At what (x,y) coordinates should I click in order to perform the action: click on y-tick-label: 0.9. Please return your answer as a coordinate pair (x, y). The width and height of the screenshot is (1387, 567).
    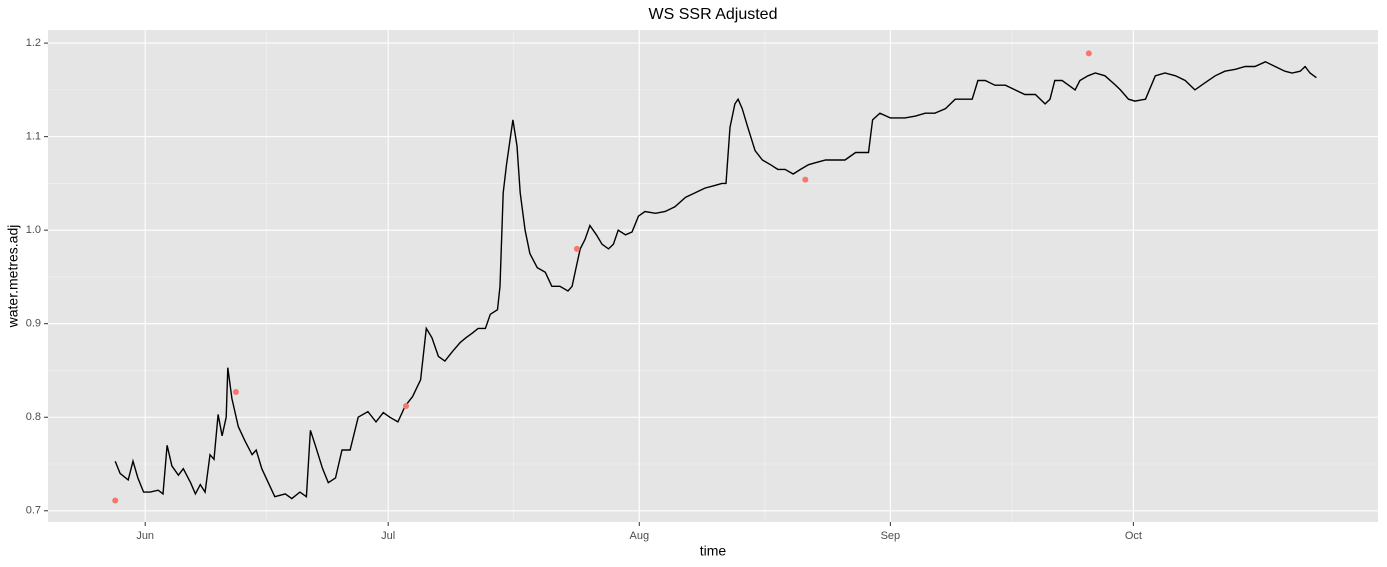
    Looking at the image, I should click on (33, 324).